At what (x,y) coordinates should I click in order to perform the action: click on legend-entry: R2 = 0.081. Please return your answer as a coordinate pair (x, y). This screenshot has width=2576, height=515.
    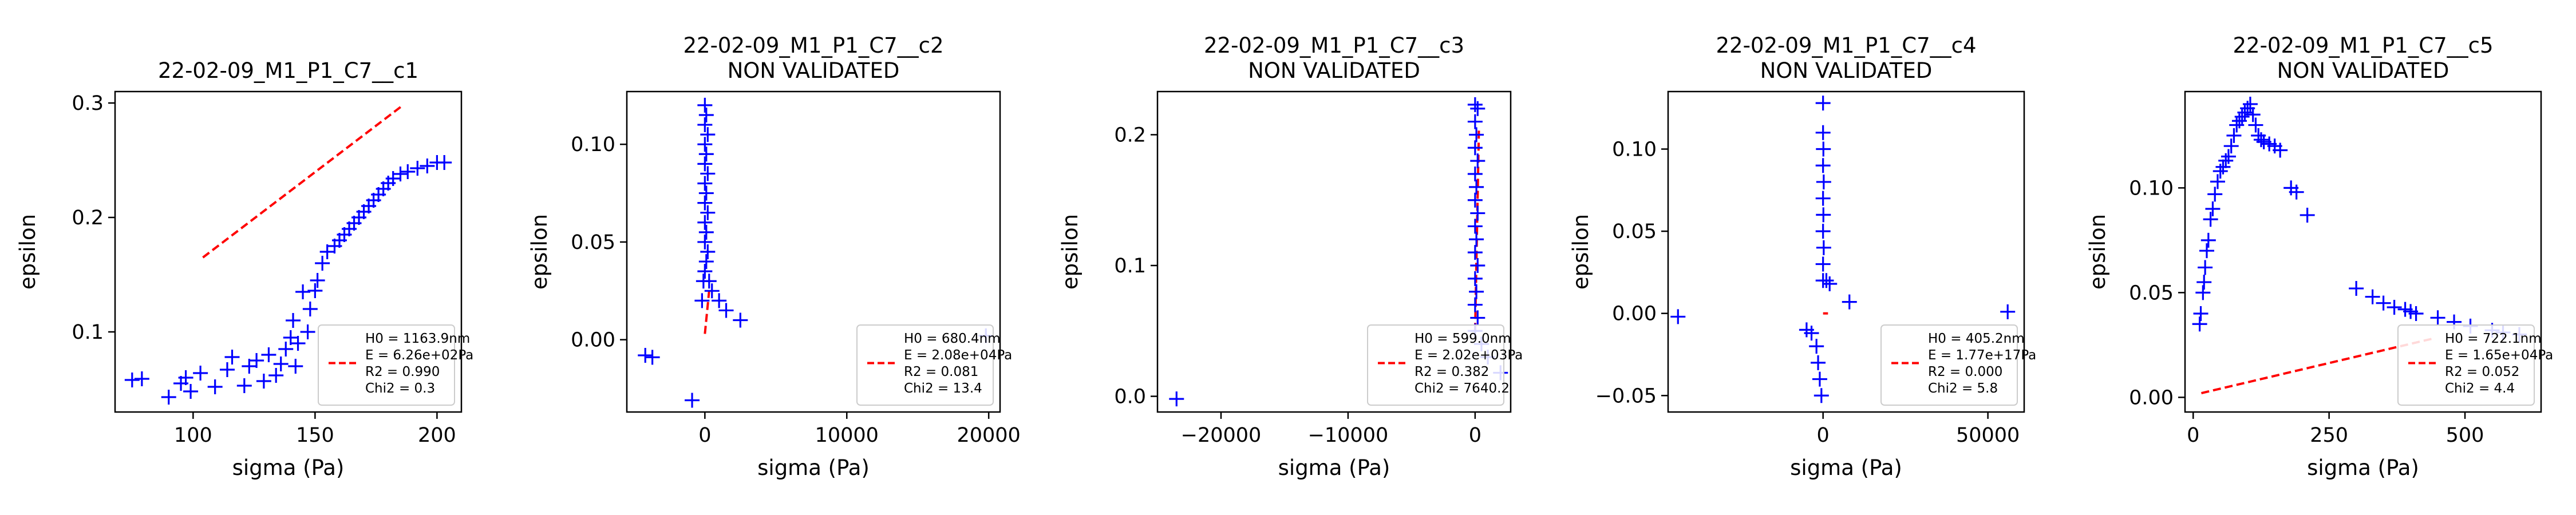
    Looking at the image, I should click on (941, 372).